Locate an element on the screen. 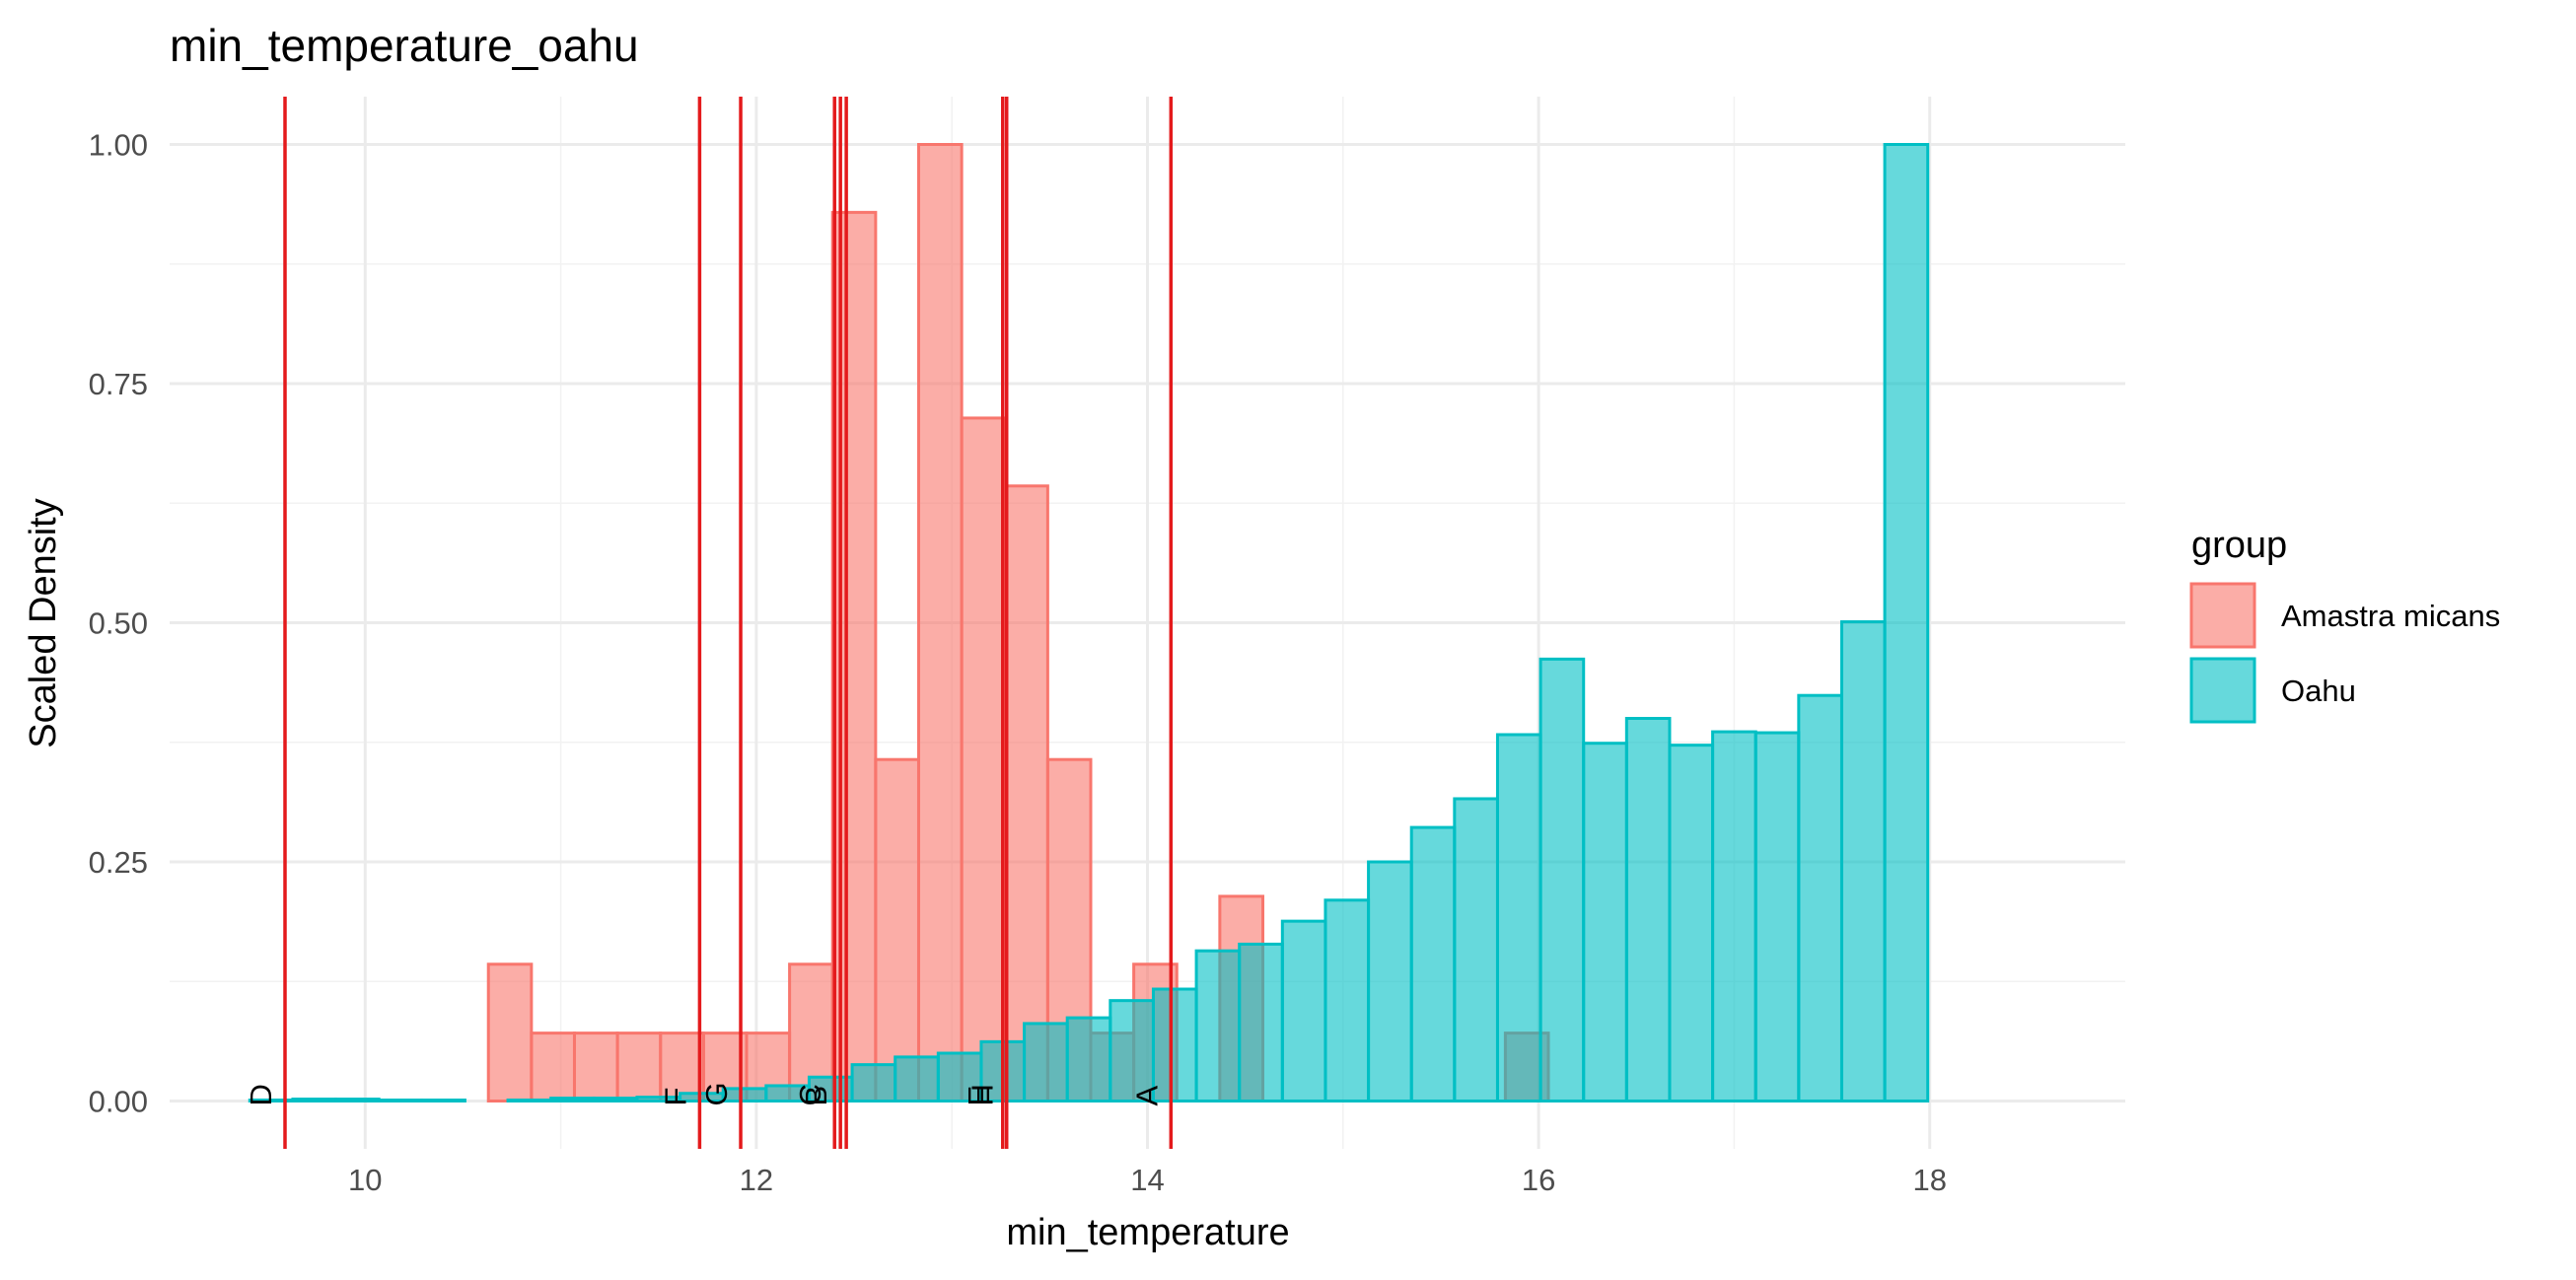 Image resolution: width=2576 pixels, height=1280 pixels. reference-line-label: F is located at coordinates (675, 1097).